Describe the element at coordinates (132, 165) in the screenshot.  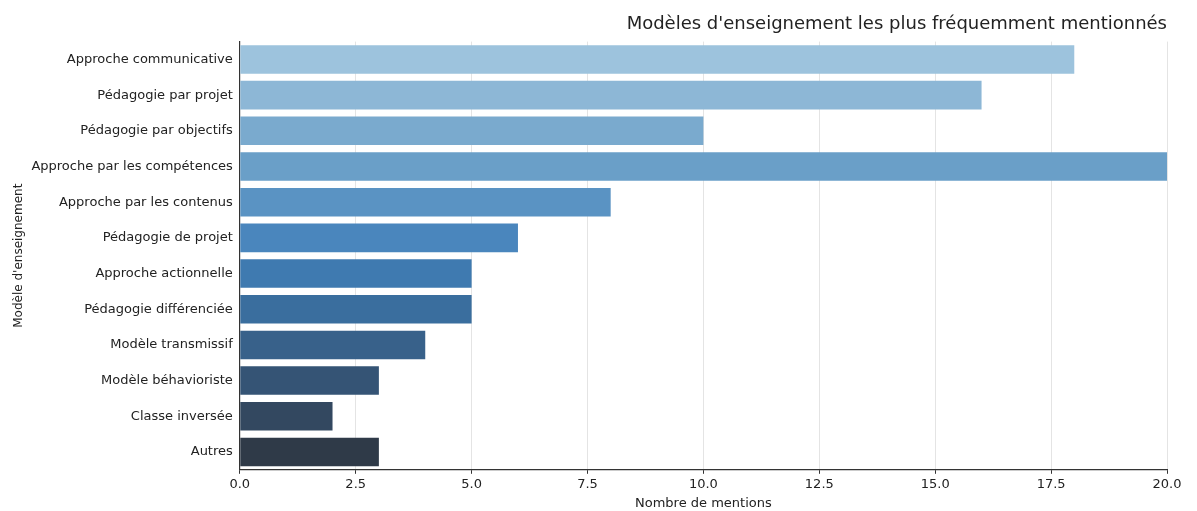
I see `y-tick-label: Approche par les compétences` at that location.